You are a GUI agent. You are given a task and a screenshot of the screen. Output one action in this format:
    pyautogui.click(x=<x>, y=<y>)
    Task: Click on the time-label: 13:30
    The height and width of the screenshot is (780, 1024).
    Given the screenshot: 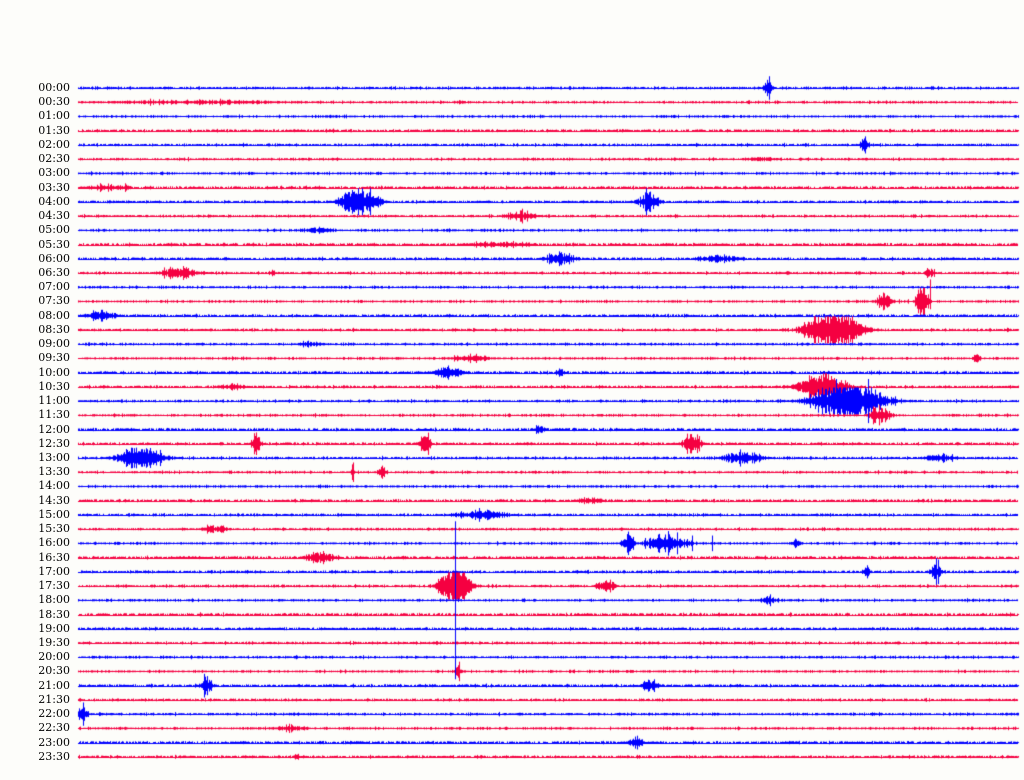 What is the action you would take?
    pyautogui.click(x=54, y=472)
    